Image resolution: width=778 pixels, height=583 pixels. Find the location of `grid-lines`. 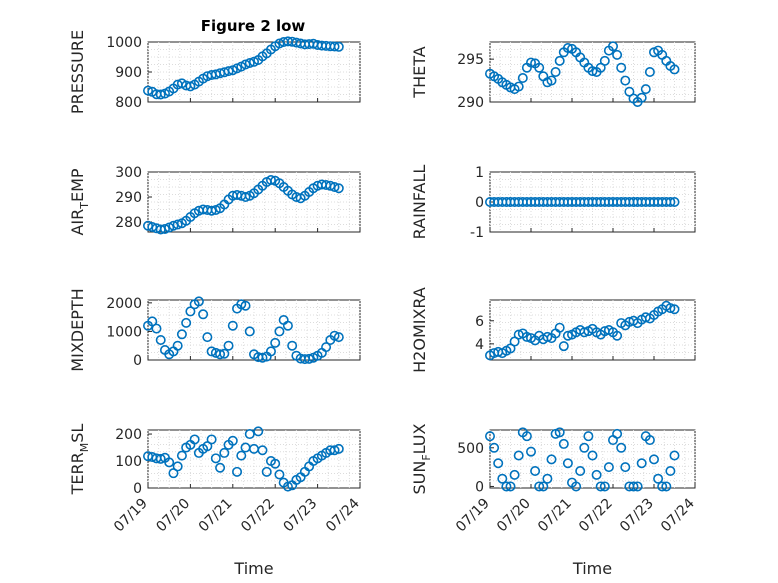

grid-lines is located at coordinates (254, 202).